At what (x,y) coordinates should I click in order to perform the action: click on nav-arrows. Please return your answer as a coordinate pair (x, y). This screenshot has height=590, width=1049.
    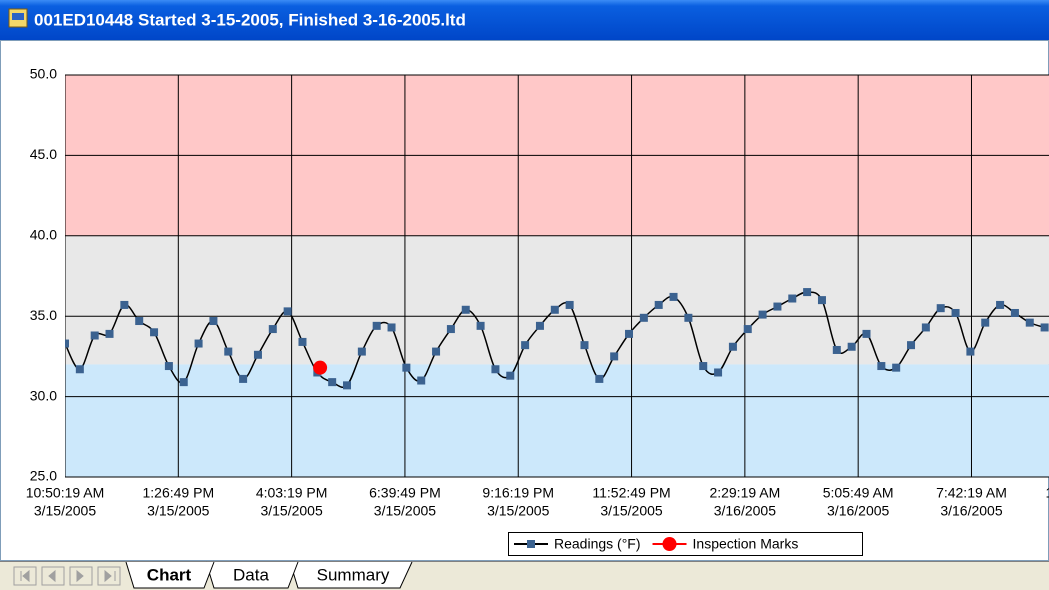
    Looking at the image, I should click on (68, 576).